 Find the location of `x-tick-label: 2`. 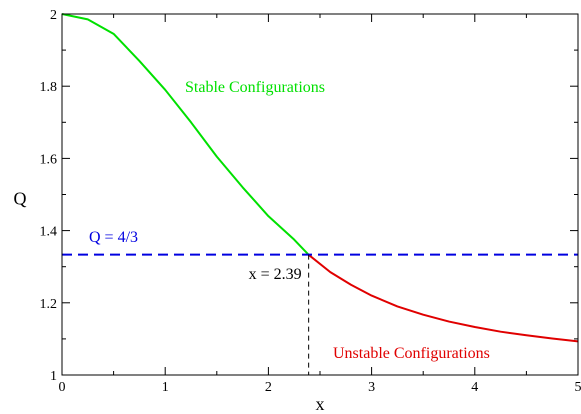

x-tick-label: 2 is located at coordinates (268, 387).